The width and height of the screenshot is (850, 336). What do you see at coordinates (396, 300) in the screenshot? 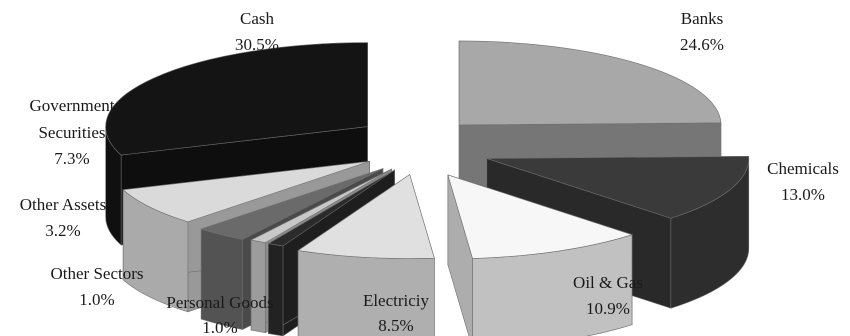
I see `label-electricity-name: Electriciy` at bounding box center [396, 300].